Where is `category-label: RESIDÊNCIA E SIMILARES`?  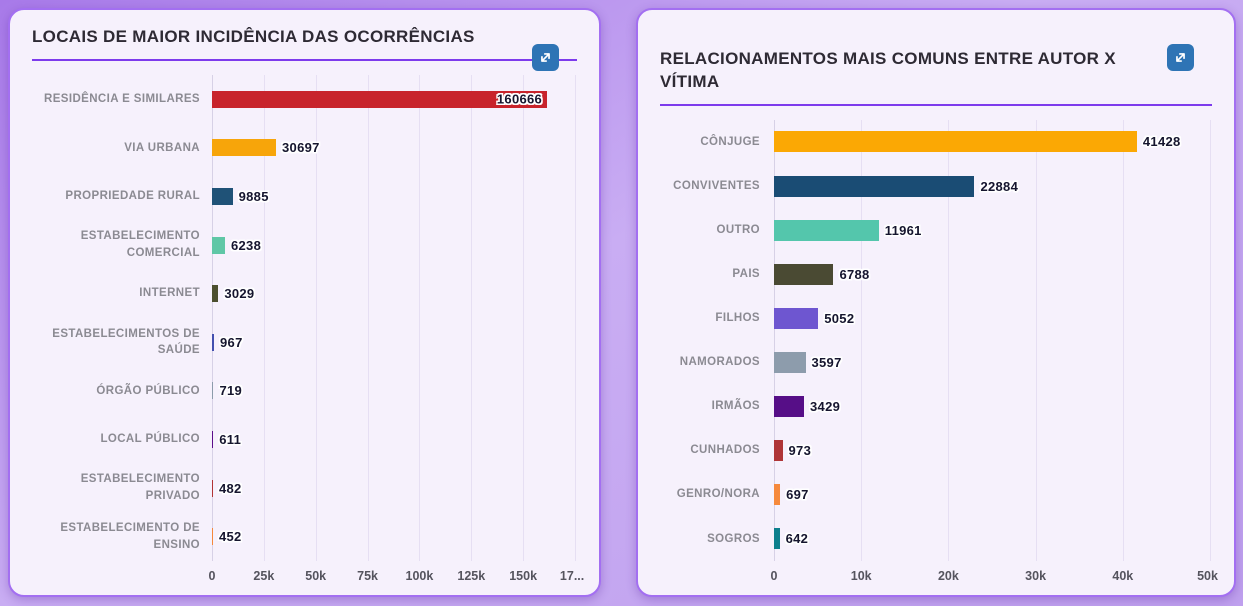 category-label: RESIDÊNCIA E SIMILARES is located at coordinates (122, 98).